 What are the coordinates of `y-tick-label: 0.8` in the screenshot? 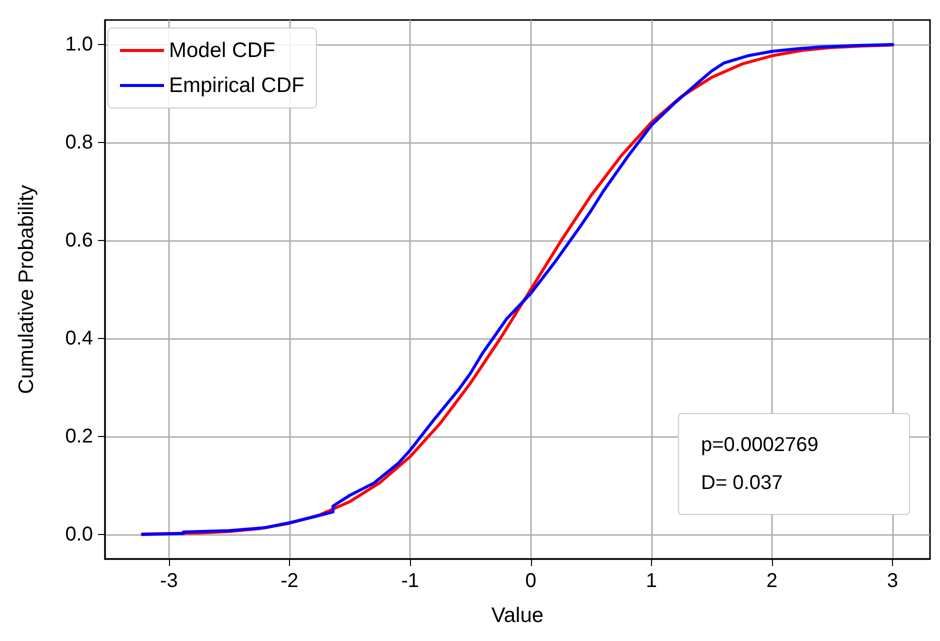 It's located at (79, 143).